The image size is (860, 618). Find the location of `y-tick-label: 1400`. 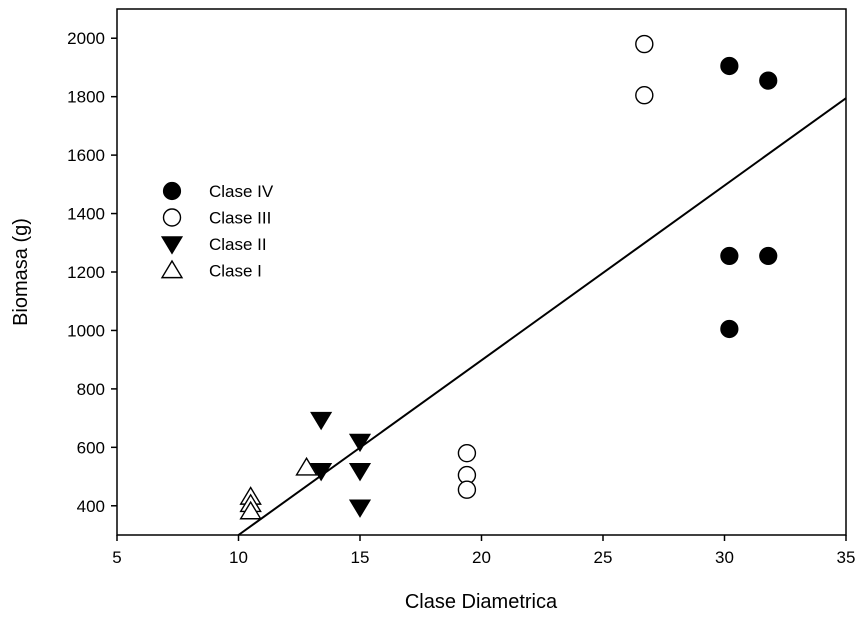

y-tick-label: 1400 is located at coordinates (86, 214).